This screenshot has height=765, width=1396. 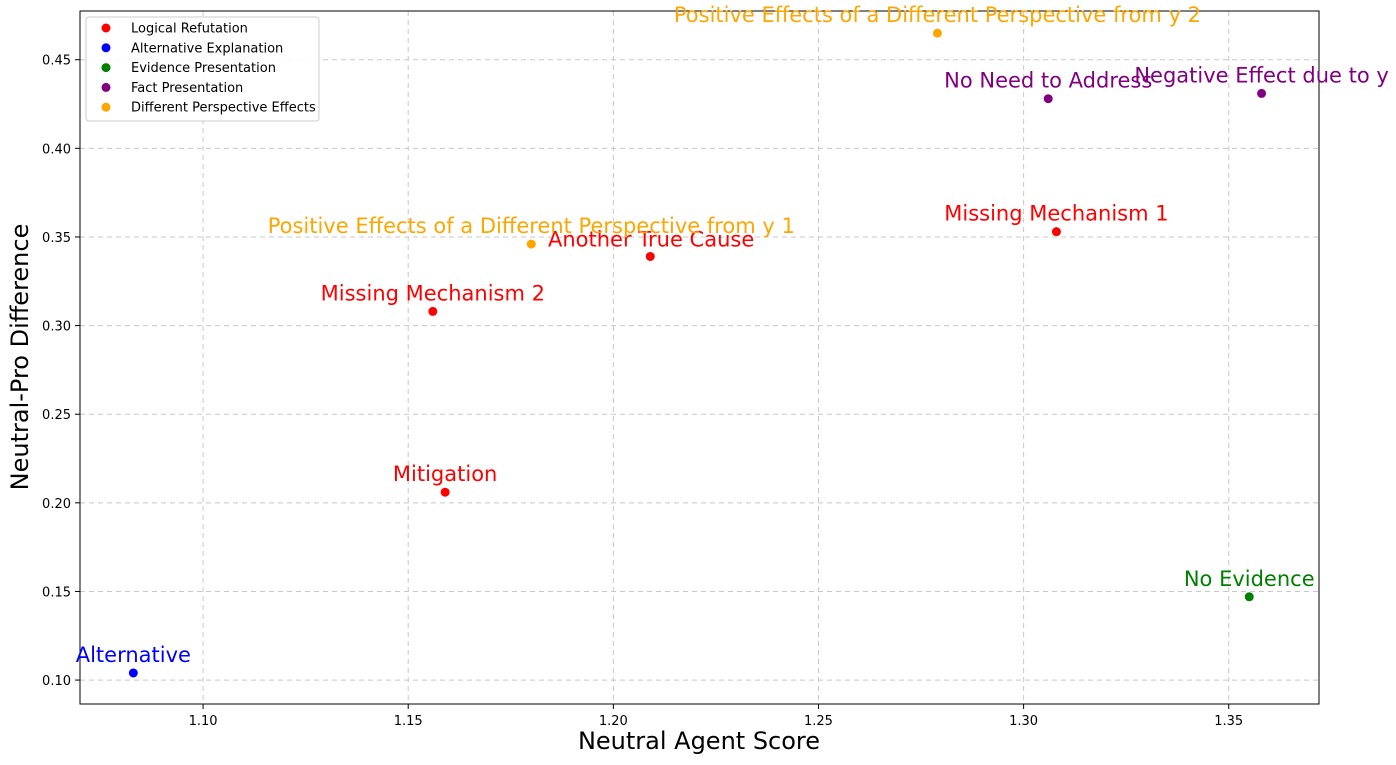 I want to click on legend-label: Alternative Explanation, so click(x=207, y=48).